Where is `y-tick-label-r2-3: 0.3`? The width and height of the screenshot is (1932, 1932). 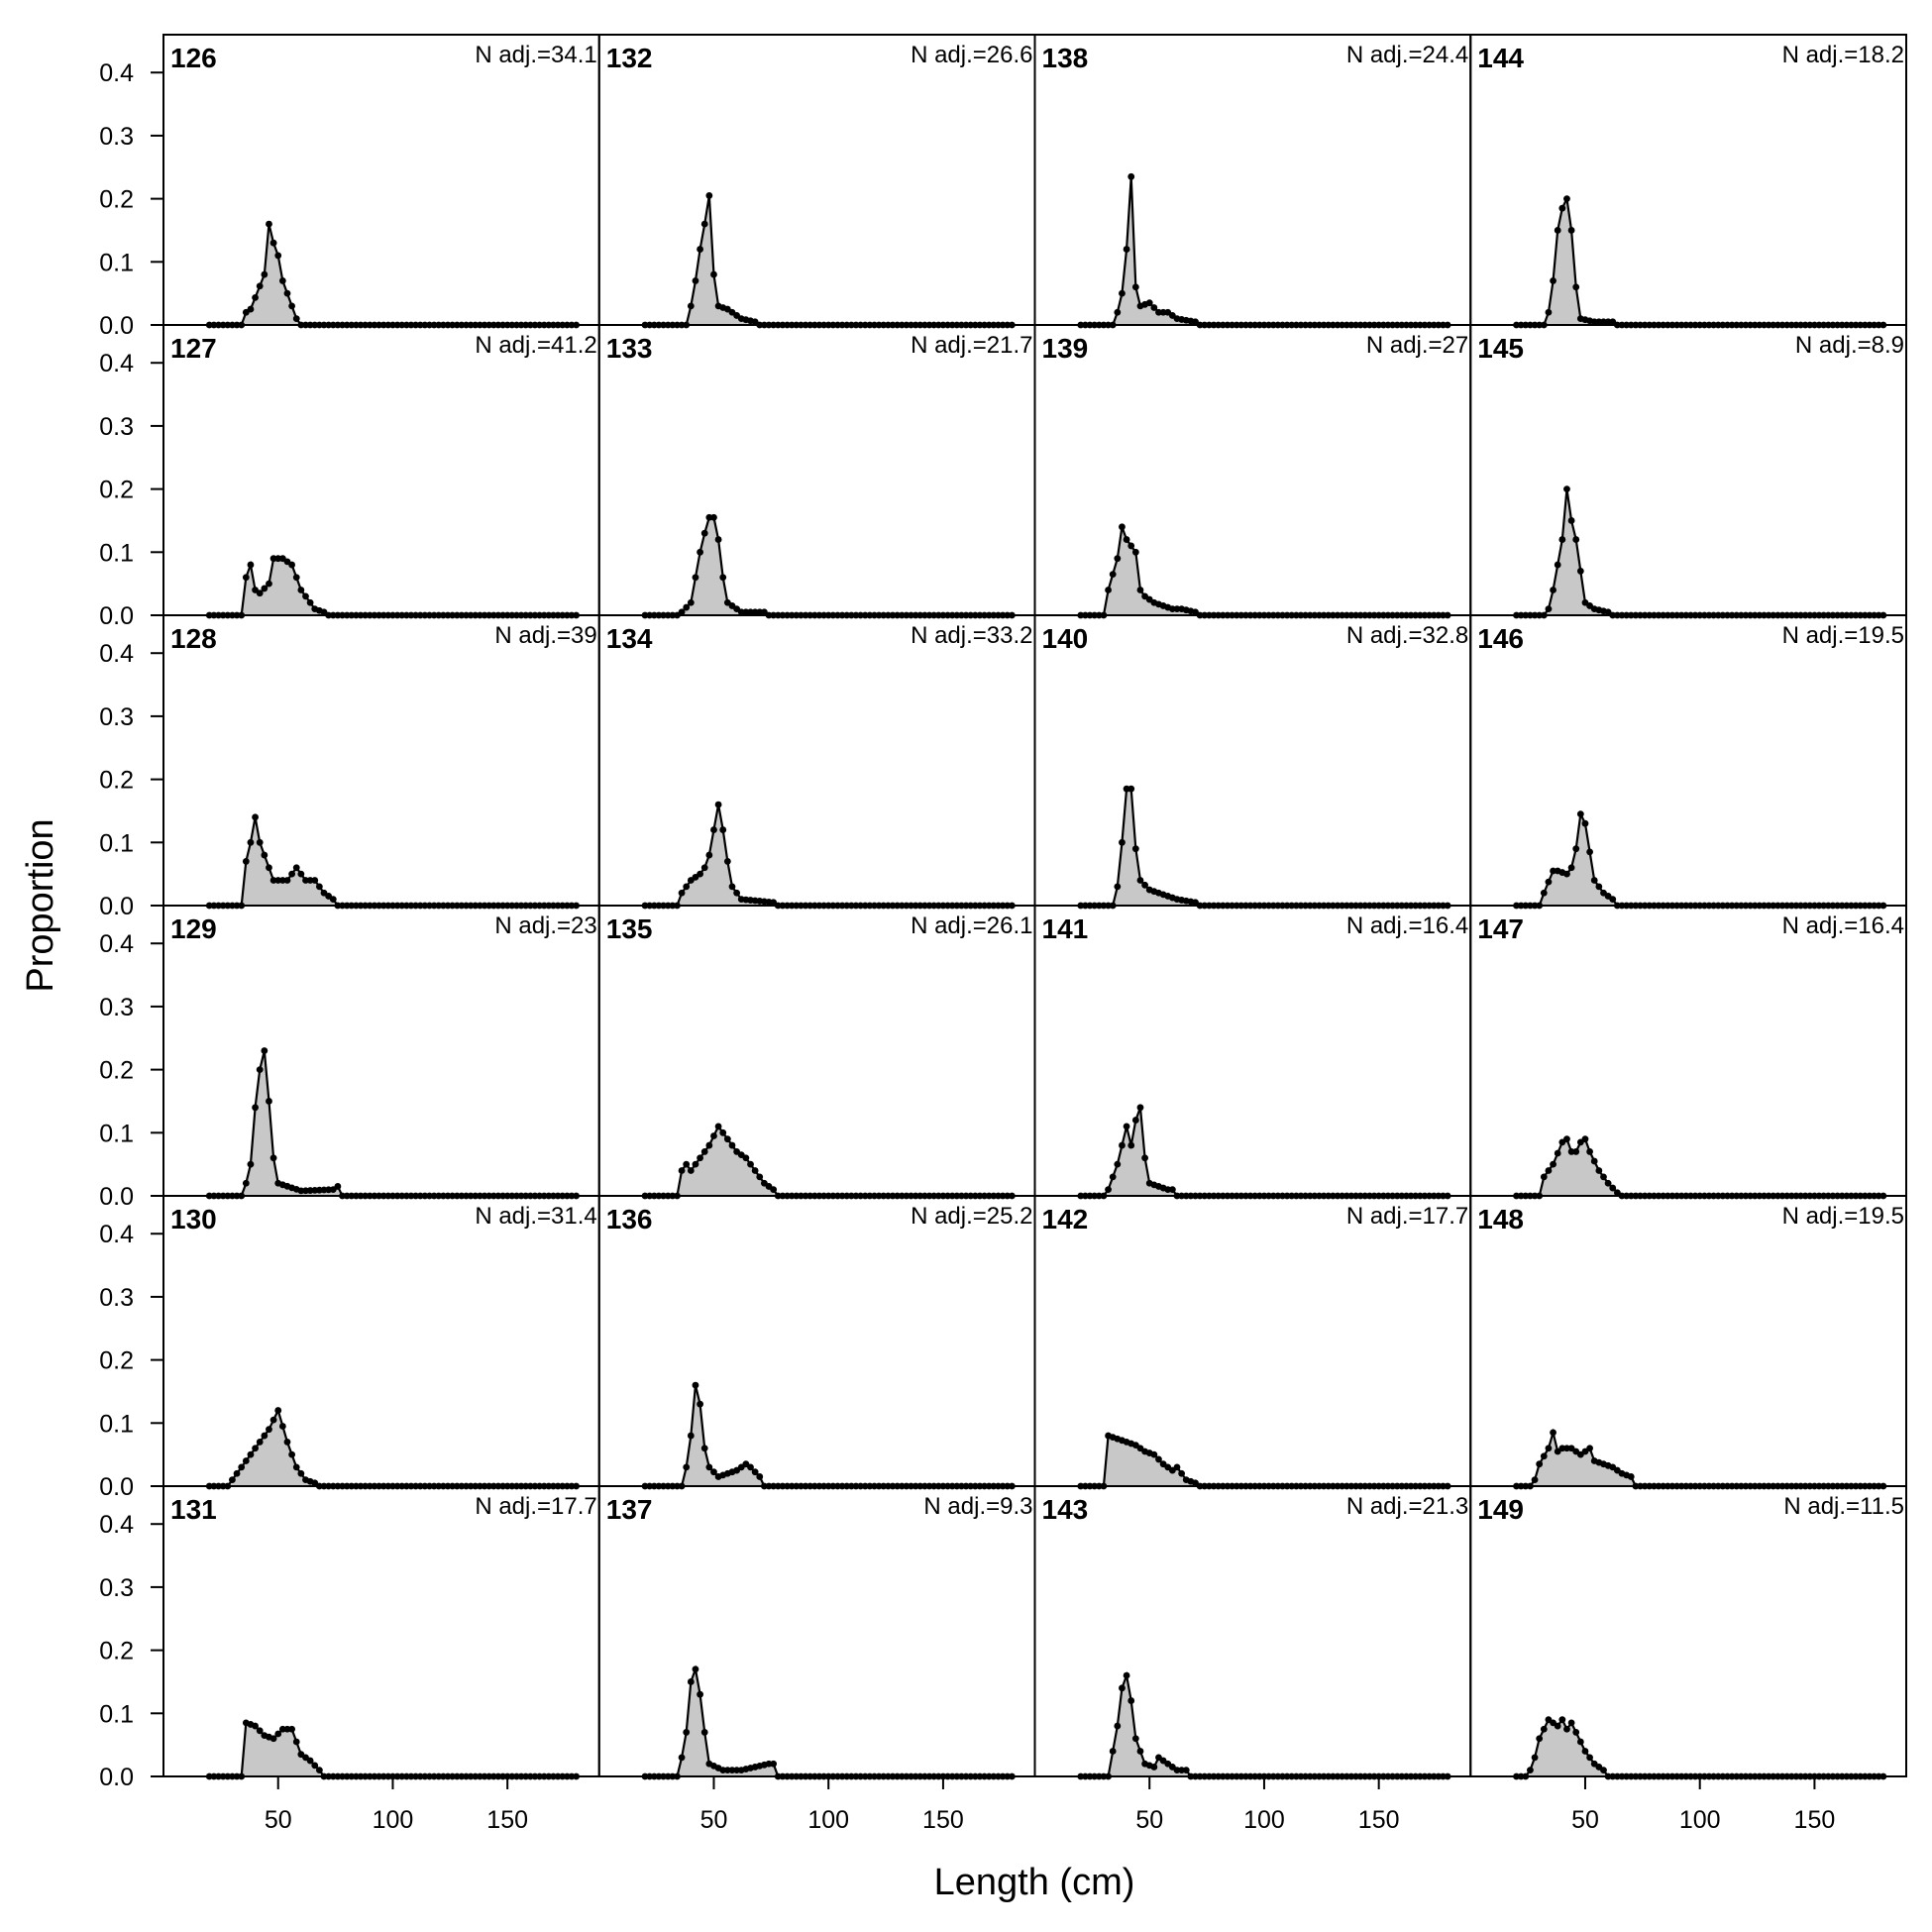 y-tick-label-r2-3: 0.3 is located at coordinates (116, 717).